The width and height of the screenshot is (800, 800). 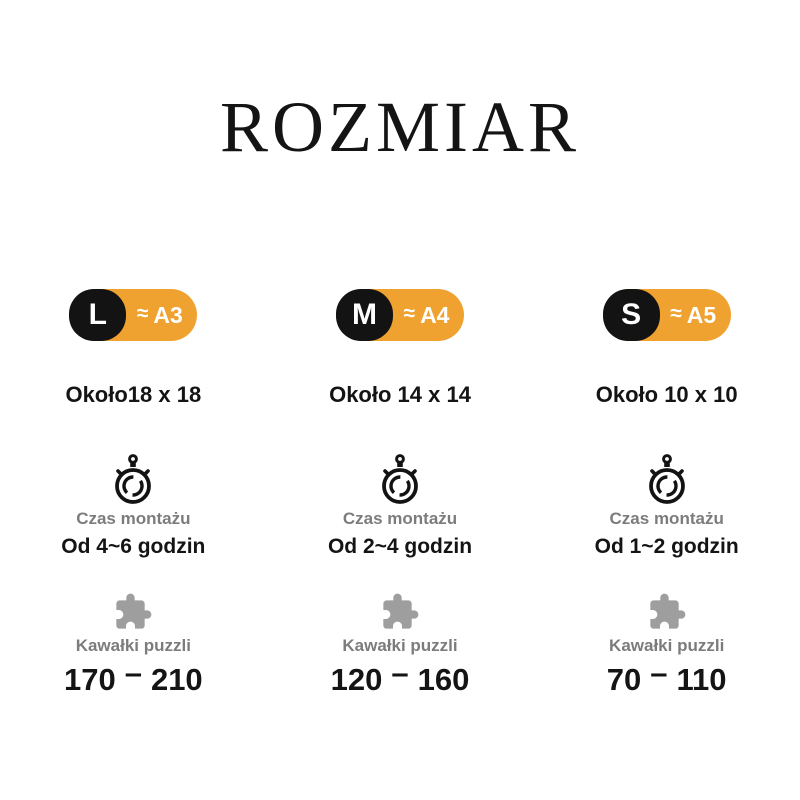 I want to click on paper-equivalent: ≈ A3, so click(x=161, y=315).